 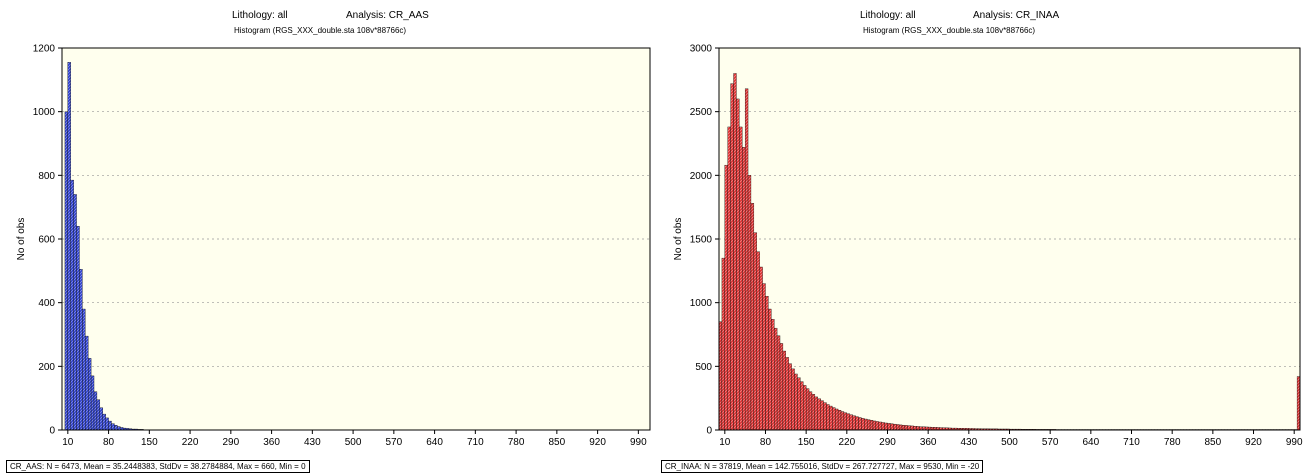 What do you see at coordinates (678, 239) in the screenshot?
I see `y-axis-label: No of obs` at bounding box center [678, 239].